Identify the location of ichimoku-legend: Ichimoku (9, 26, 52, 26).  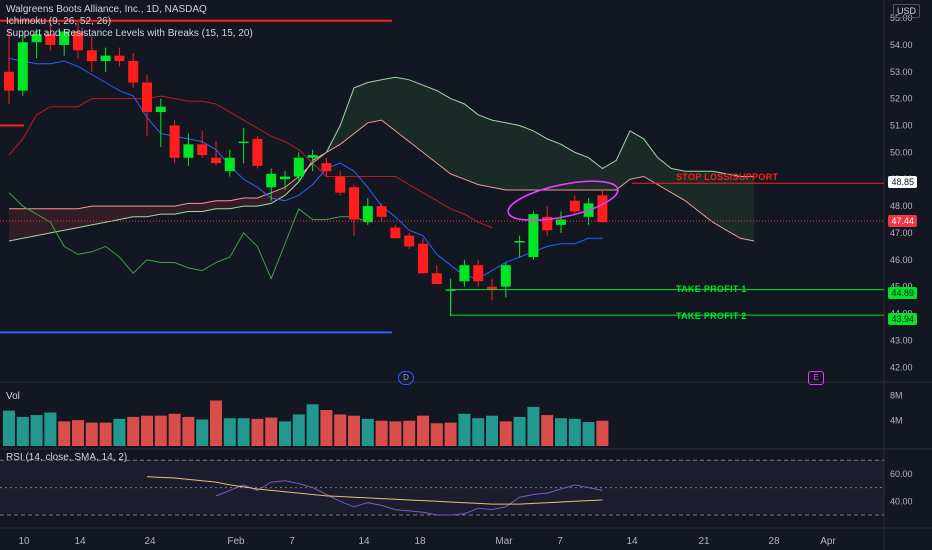
(59, 21).